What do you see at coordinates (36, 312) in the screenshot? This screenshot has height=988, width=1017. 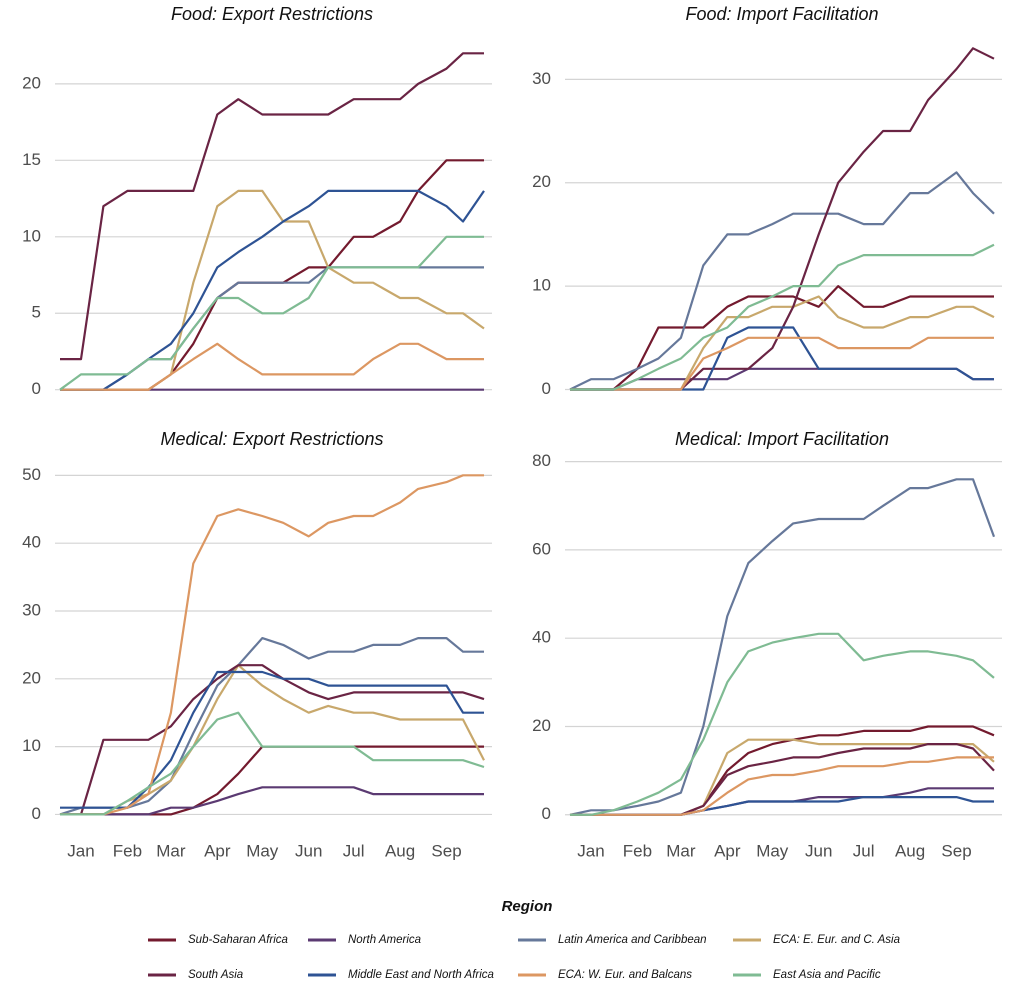 I see `y-tick-label: 5` at bounding box center [36, 312].